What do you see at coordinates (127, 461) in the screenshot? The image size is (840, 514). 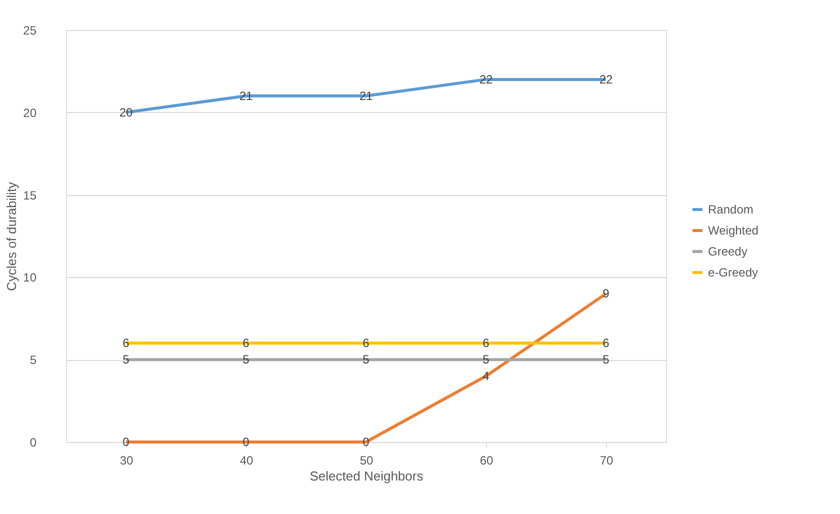 I see `x-tick-label: 30` at bounding box center [127, 461].